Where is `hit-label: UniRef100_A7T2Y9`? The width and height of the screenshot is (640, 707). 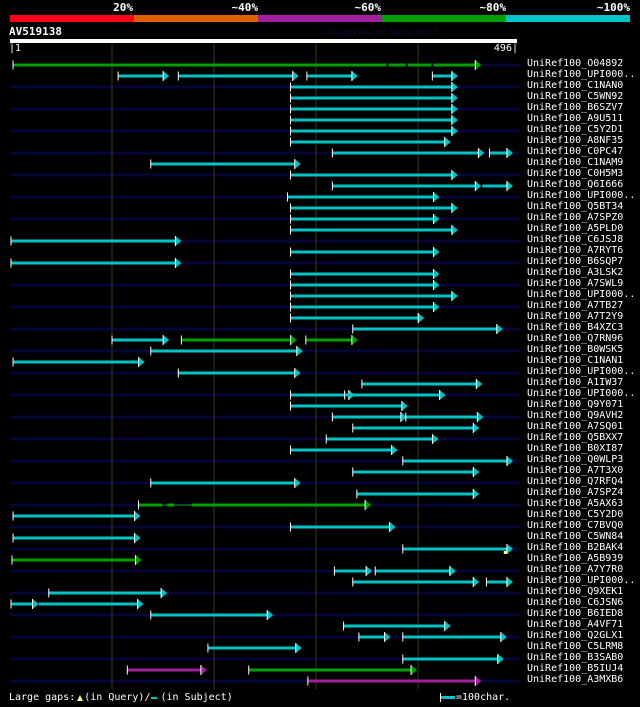
hit-label: UniRef100_A7T2Y9 is located at coordinates (575, 316).